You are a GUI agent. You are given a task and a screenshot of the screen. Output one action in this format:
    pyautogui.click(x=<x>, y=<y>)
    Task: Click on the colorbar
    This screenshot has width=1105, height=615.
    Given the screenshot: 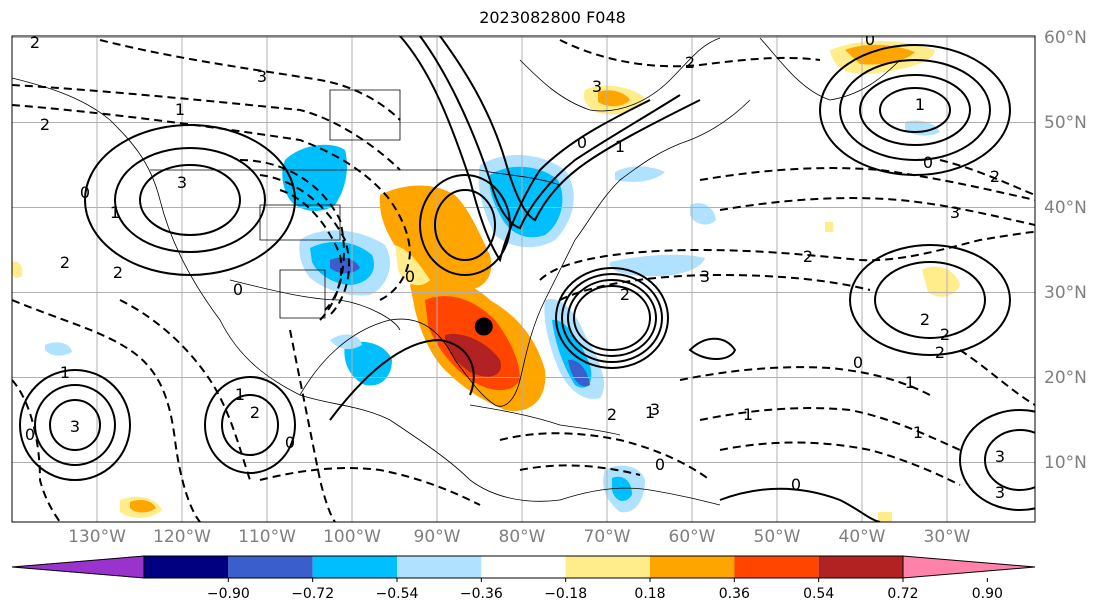 What is the action you would take?
    pyautogui.click(x=523, y=568)
    